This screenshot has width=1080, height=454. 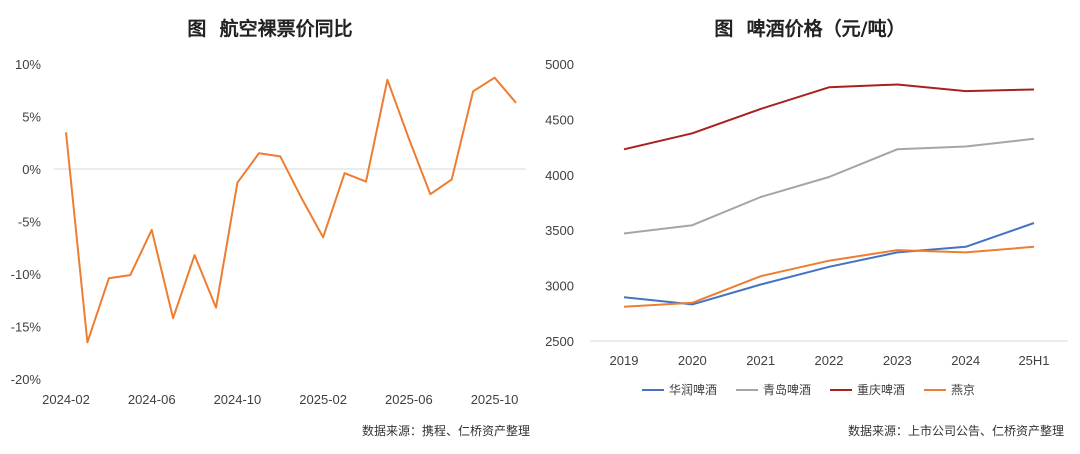 I want to click on y-tick-label: 10%, so click(x=28, y=64).